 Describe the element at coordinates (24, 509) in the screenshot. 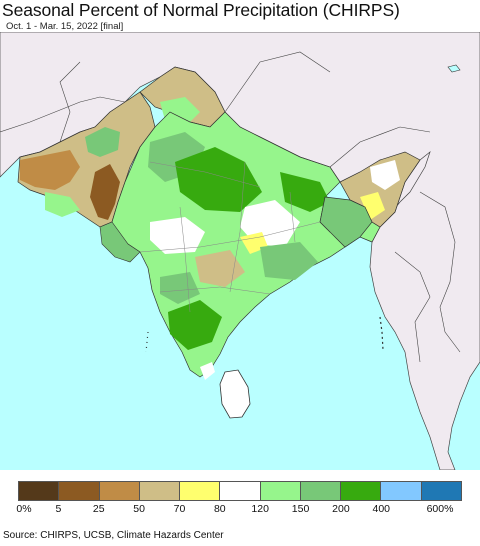

I see `legend-tick-label: 0%` at that location.